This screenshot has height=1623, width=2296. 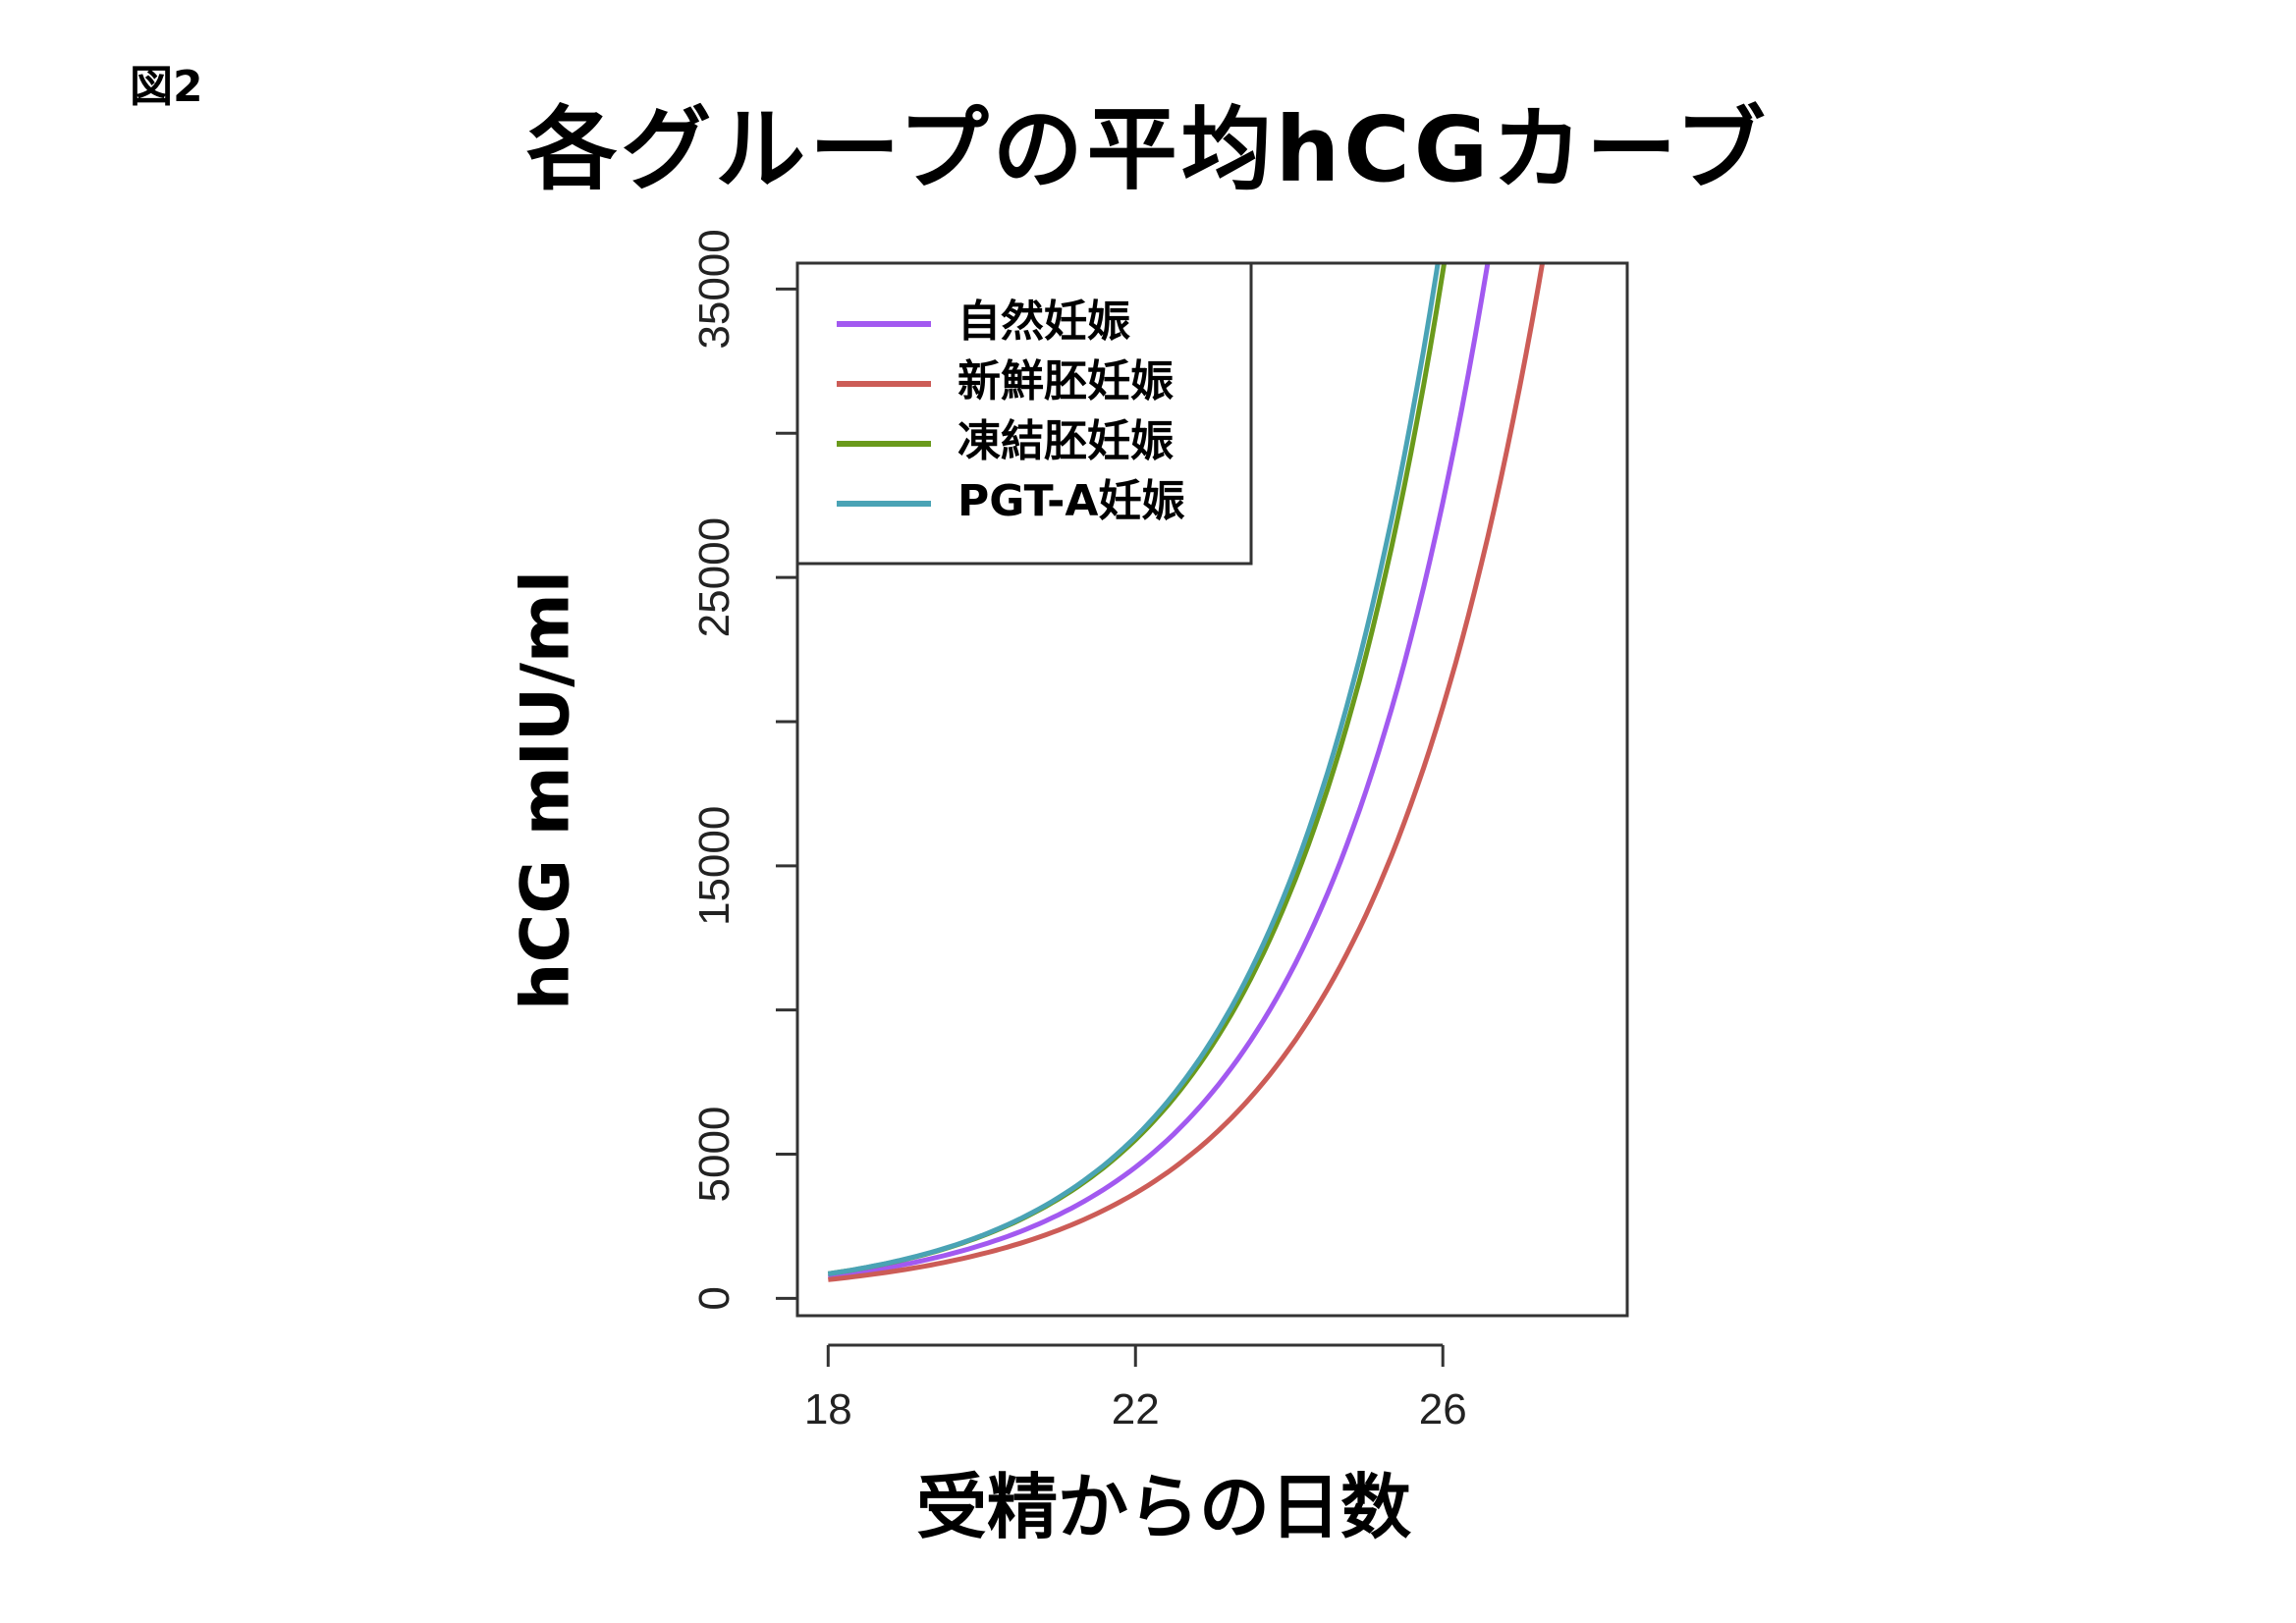 I want to click on legend-label: 凍結胚妊娠, so click(x=1065, y=441).